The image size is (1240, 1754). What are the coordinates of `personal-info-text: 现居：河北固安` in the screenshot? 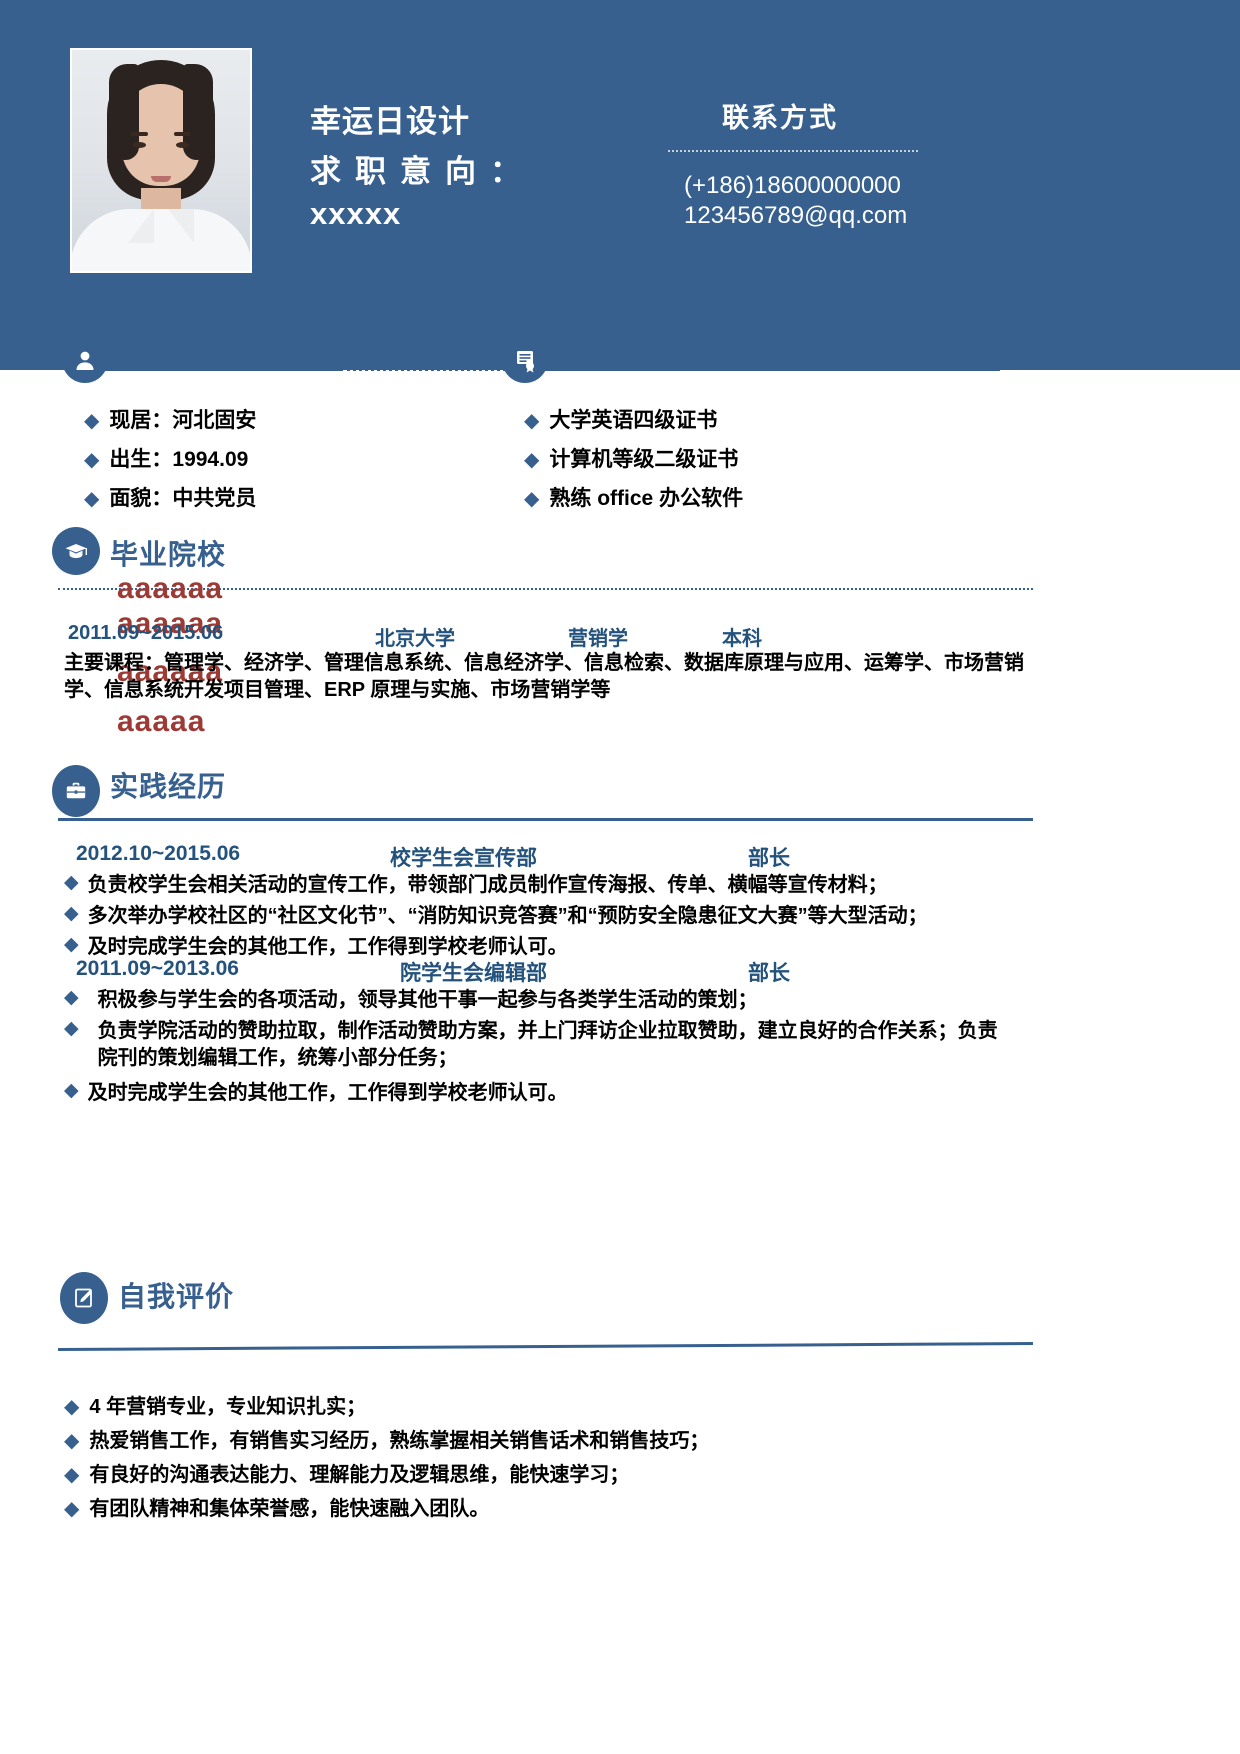 It's located at (183, 420).